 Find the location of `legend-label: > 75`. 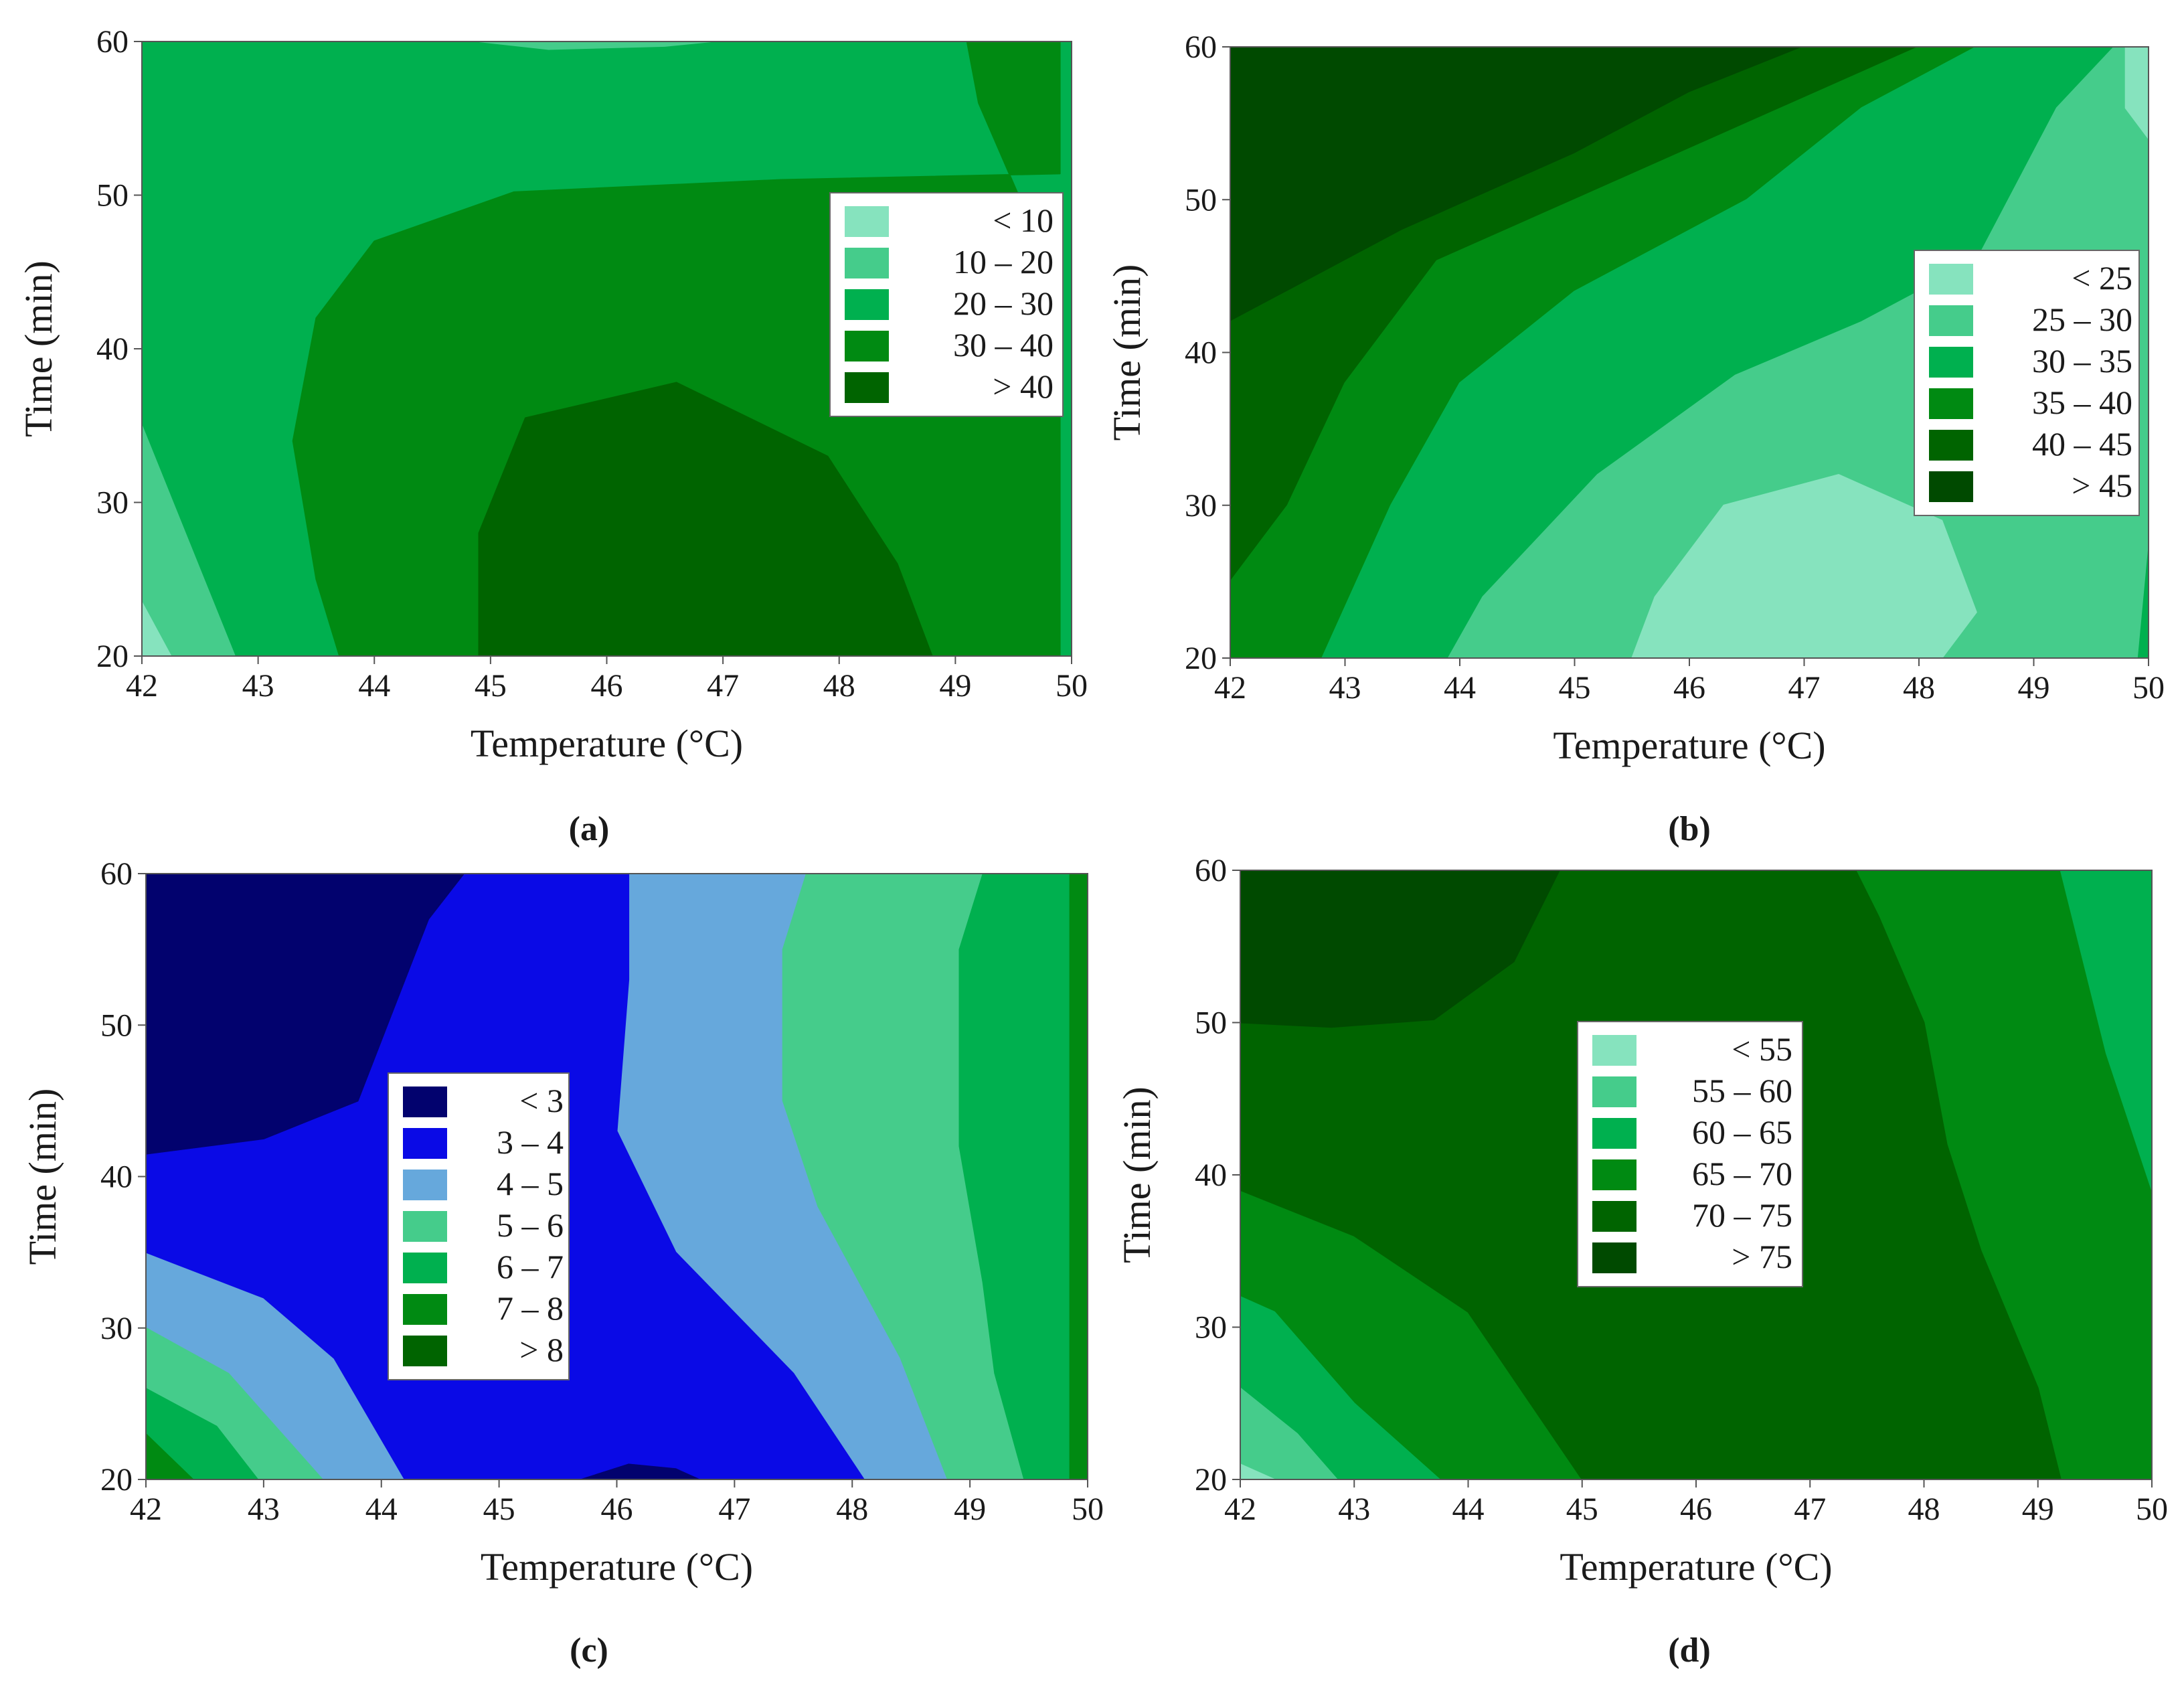

legend-label: > 75 is located at coordinates (1762, 1256).